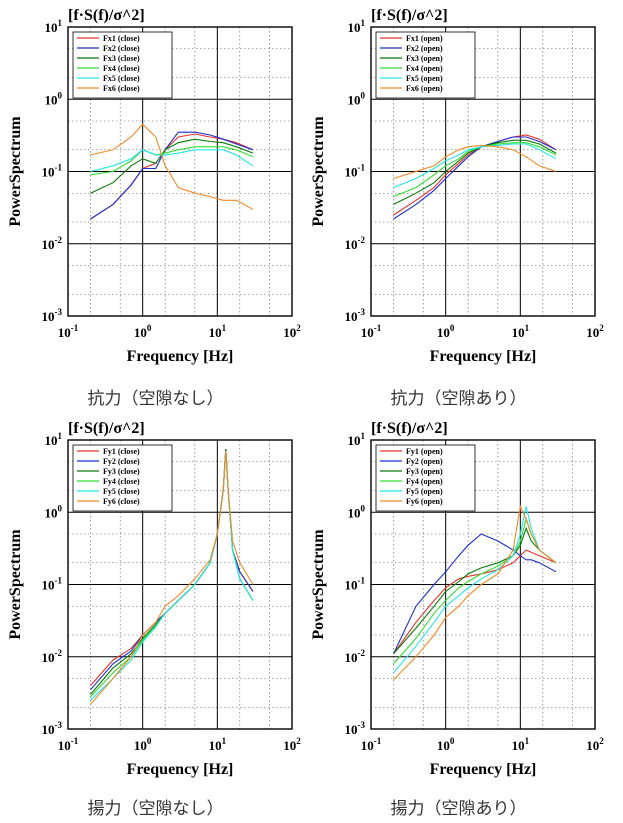 The height and width of the screenshot is (823, 623). I want to click on legend-label: Fy1 (close), so click(121, 451).